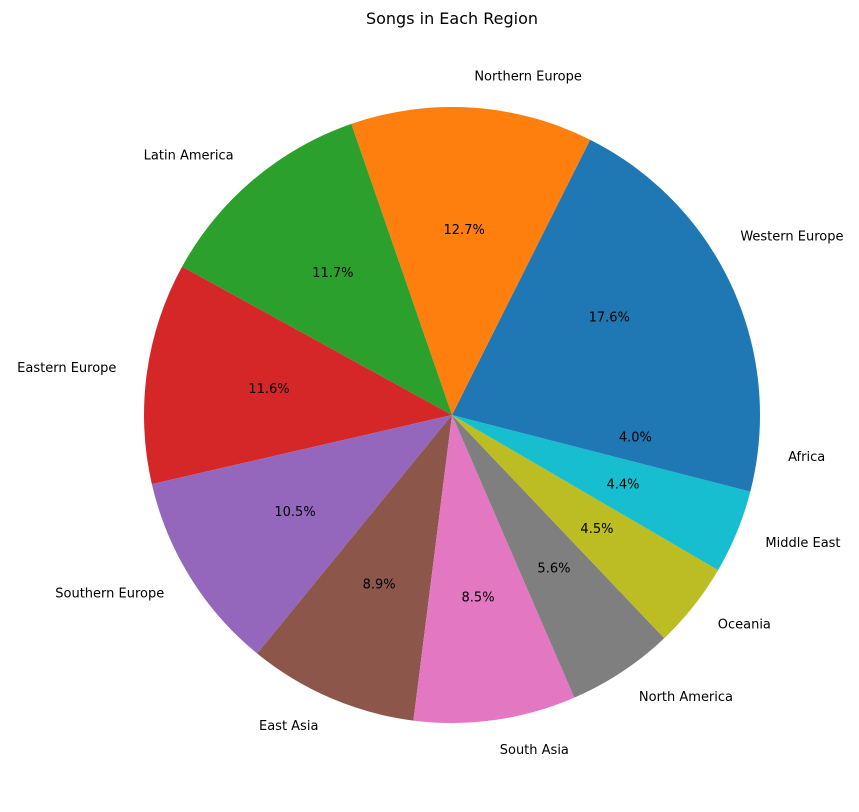  Describe the element at coordinates (534, 750) in the screenshot. I see `slice-label-south-asia: South Asia` at that location.